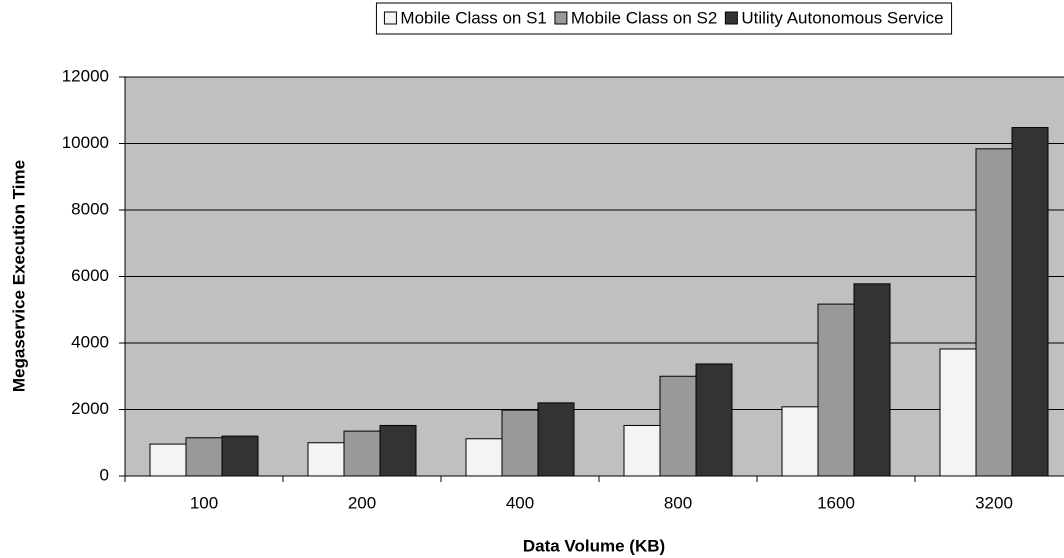  I want to click on legend-label: Mobile Class on S1, so click(473, 17).